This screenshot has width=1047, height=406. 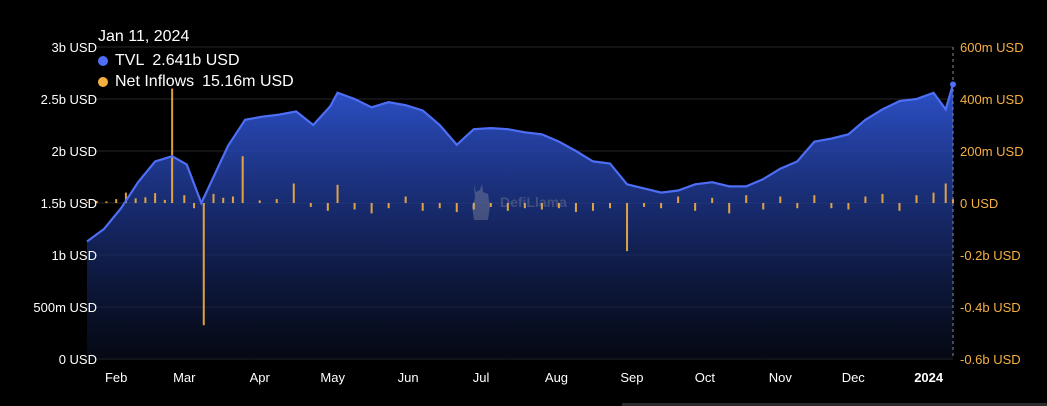 I want to click on x-axis-tick-label: Feb, so click(x=116, y=377).